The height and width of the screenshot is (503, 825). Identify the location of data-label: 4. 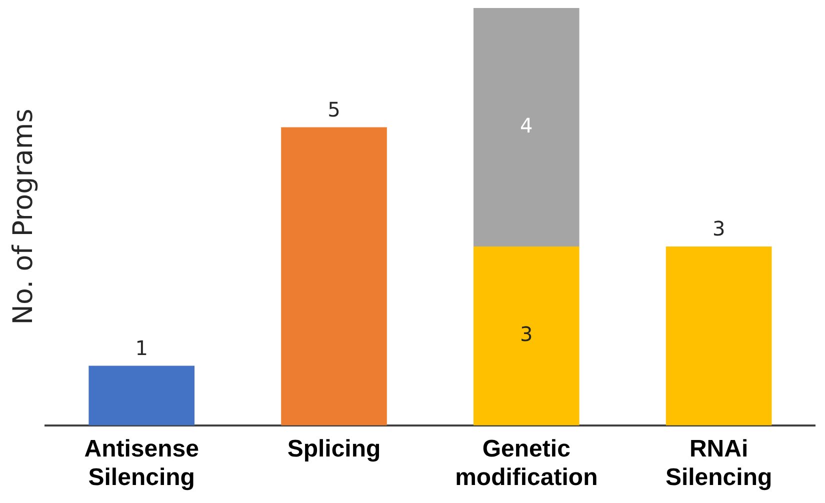
(526, 125).